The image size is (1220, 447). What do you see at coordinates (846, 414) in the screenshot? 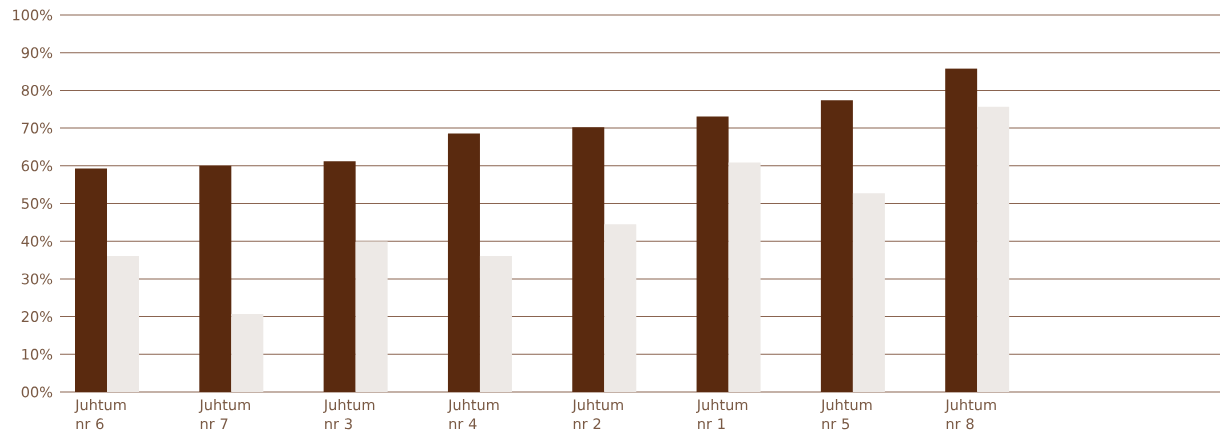
I see `x-tick-label: Juhtum nr 5` at bounding box center [846, 414].